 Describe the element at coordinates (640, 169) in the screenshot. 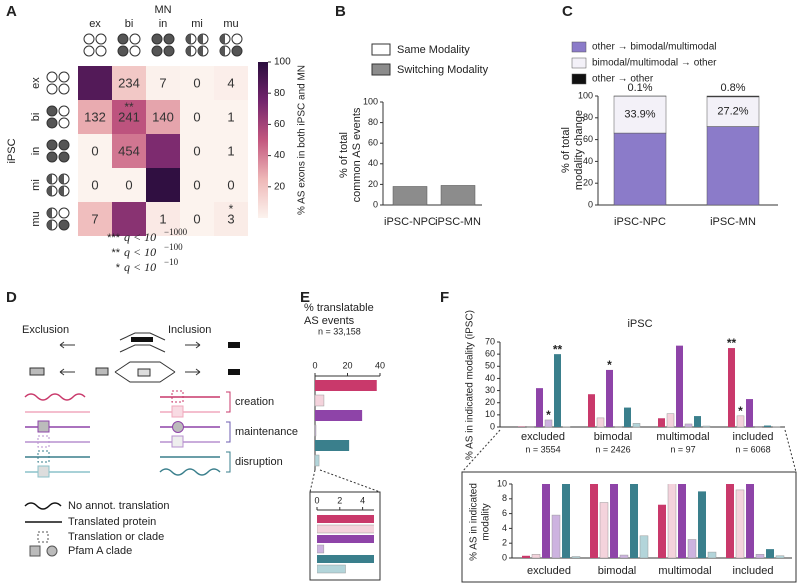

I see `bar-segment` at that location.